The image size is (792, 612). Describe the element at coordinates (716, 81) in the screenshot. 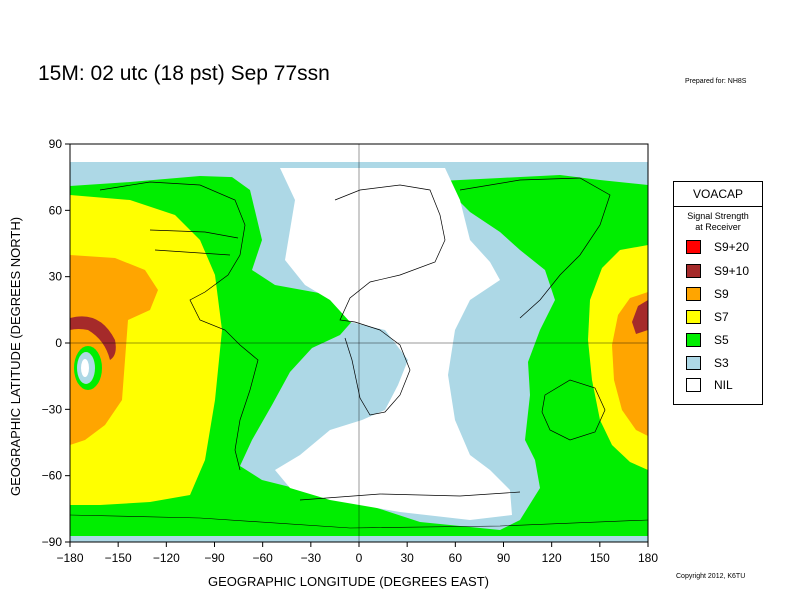

I see `prepared-for-label: Prepared for: NH8S` at that location.